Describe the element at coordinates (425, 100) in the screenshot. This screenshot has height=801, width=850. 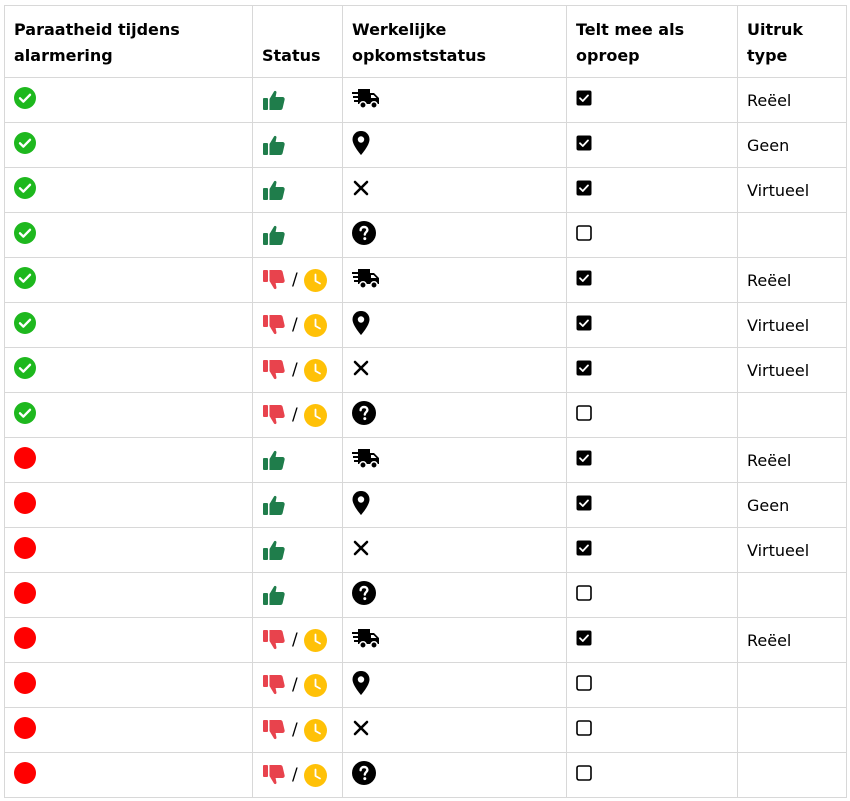
I see `table-row: Reëel` at that location.